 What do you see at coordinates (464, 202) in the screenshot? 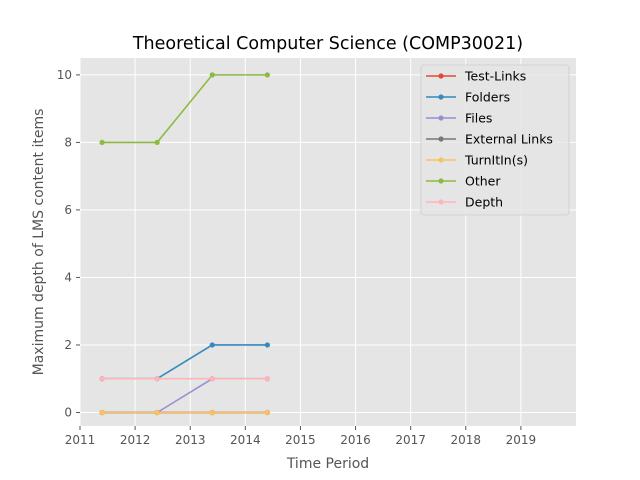
I see `legend-item-depth: Depth` at bounding box center [464, 202].